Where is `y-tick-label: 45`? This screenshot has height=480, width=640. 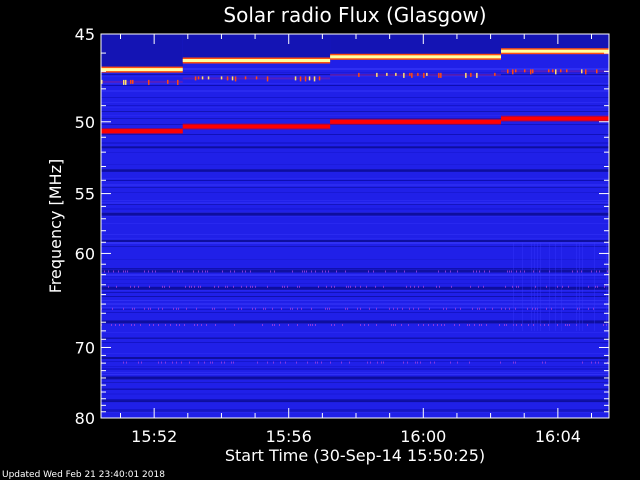 y-tick-label: 45 is located at coordinates (85, 34).